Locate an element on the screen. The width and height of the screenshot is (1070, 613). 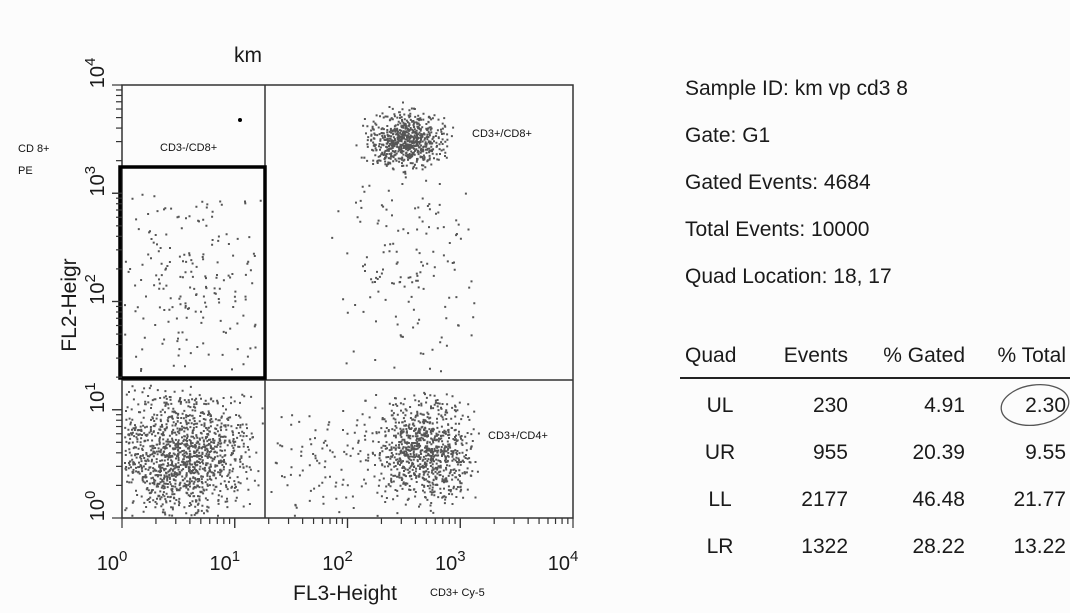
x-side-label: CD3+ Cy-5 is located at coordinates (457, 593).